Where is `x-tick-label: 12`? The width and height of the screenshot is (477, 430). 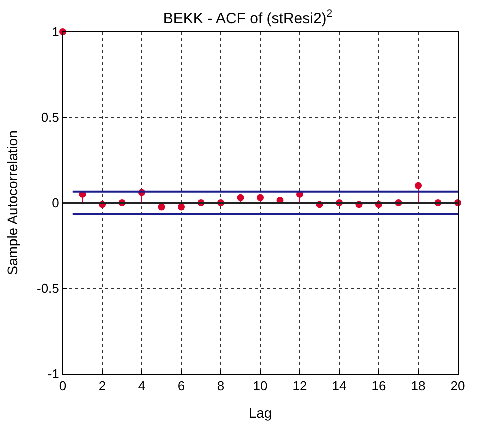 x-tick-label: 12 is located at coordinates (300, 386).